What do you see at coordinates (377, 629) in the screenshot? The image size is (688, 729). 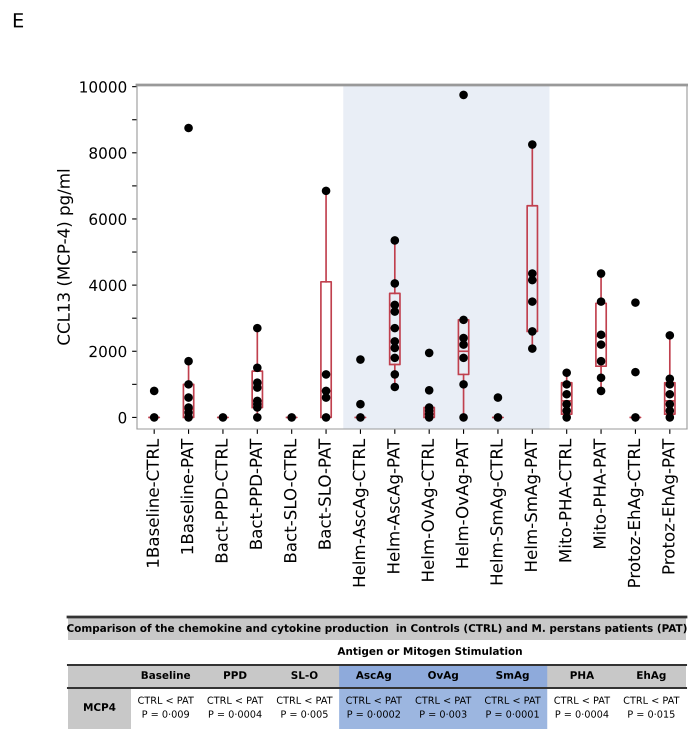 I see `text: Comparison of the chemokine and cytokine production in Controls (CTRL) and M. perstans patients (PAT)` at bounding box center [377, 629].